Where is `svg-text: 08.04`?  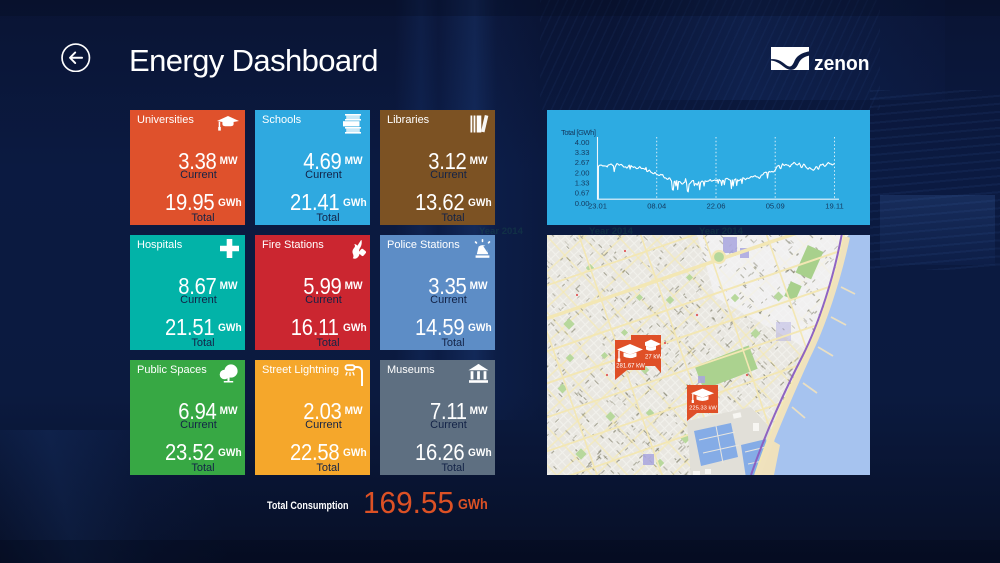 svg-text: 08.04 is located at coordinates (656, 206).